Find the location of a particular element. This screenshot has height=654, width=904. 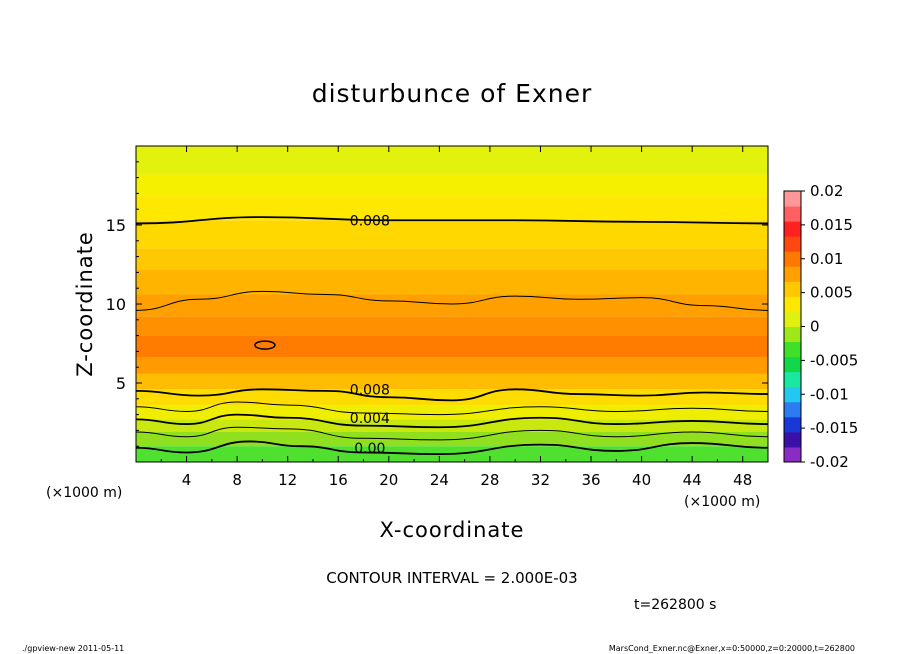

colorbar-tick-label: -0.01 is located at coordinates (829, 394).